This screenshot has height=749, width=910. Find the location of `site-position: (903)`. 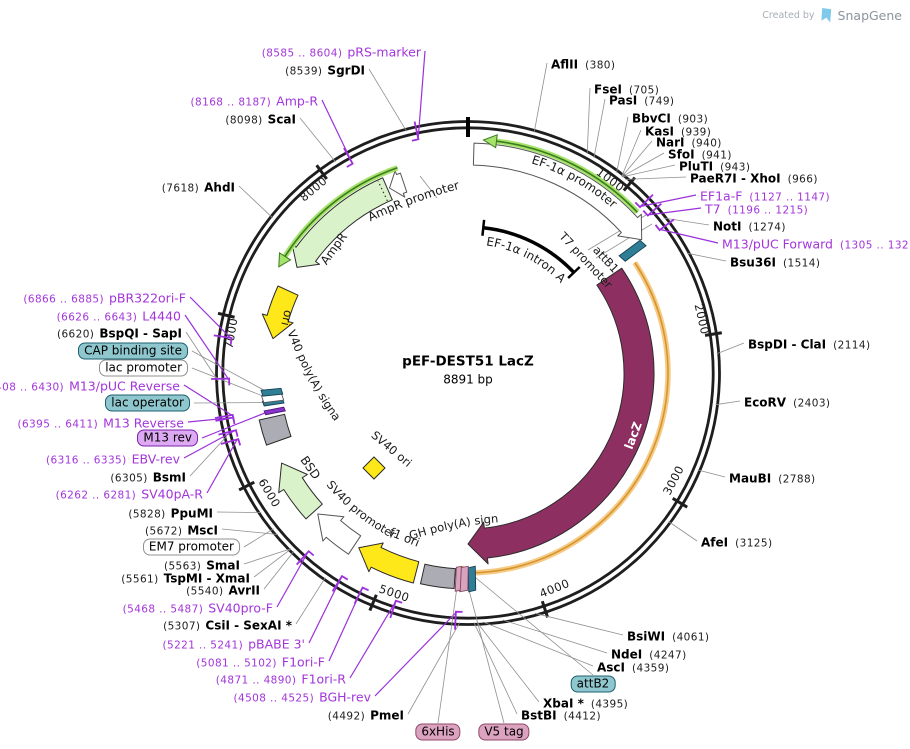

site-position: (903) is located at coordinates (693, 119).